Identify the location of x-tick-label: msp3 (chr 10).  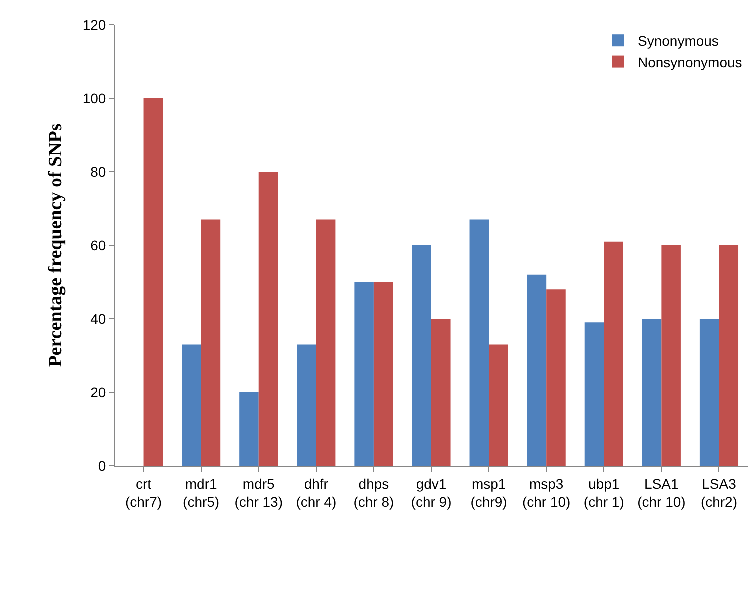
(546, 493).